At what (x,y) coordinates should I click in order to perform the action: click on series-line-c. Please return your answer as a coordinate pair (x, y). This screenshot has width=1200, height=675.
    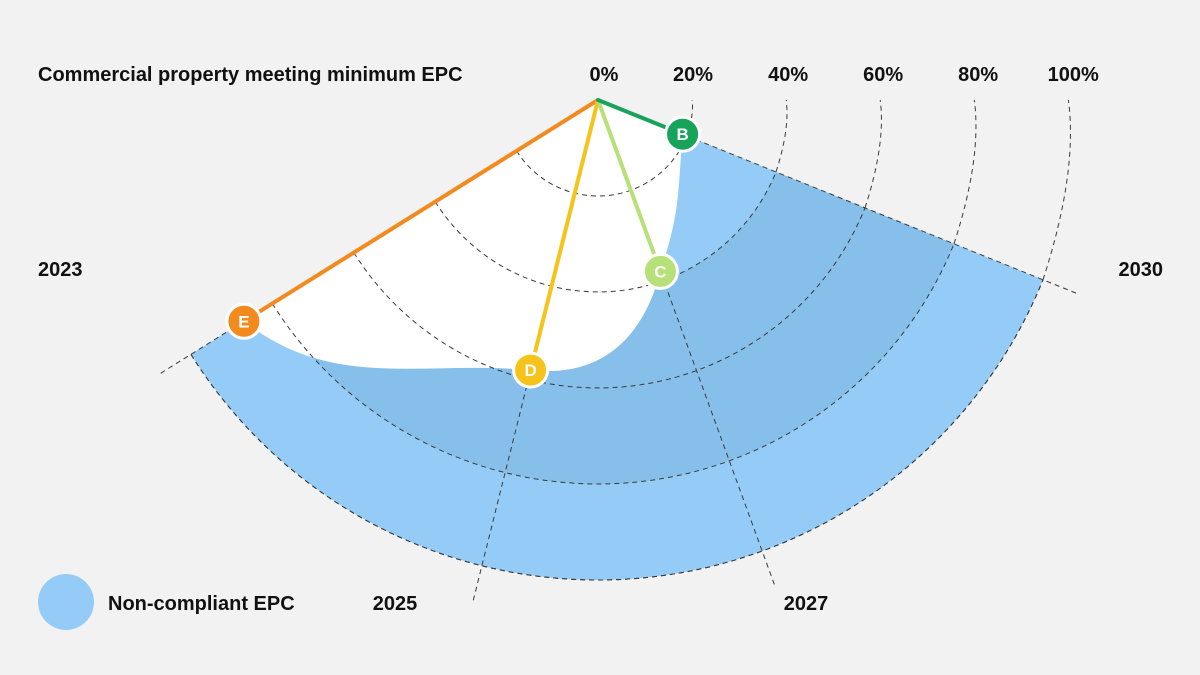
    Looking at the image, I should click on (629, 186).